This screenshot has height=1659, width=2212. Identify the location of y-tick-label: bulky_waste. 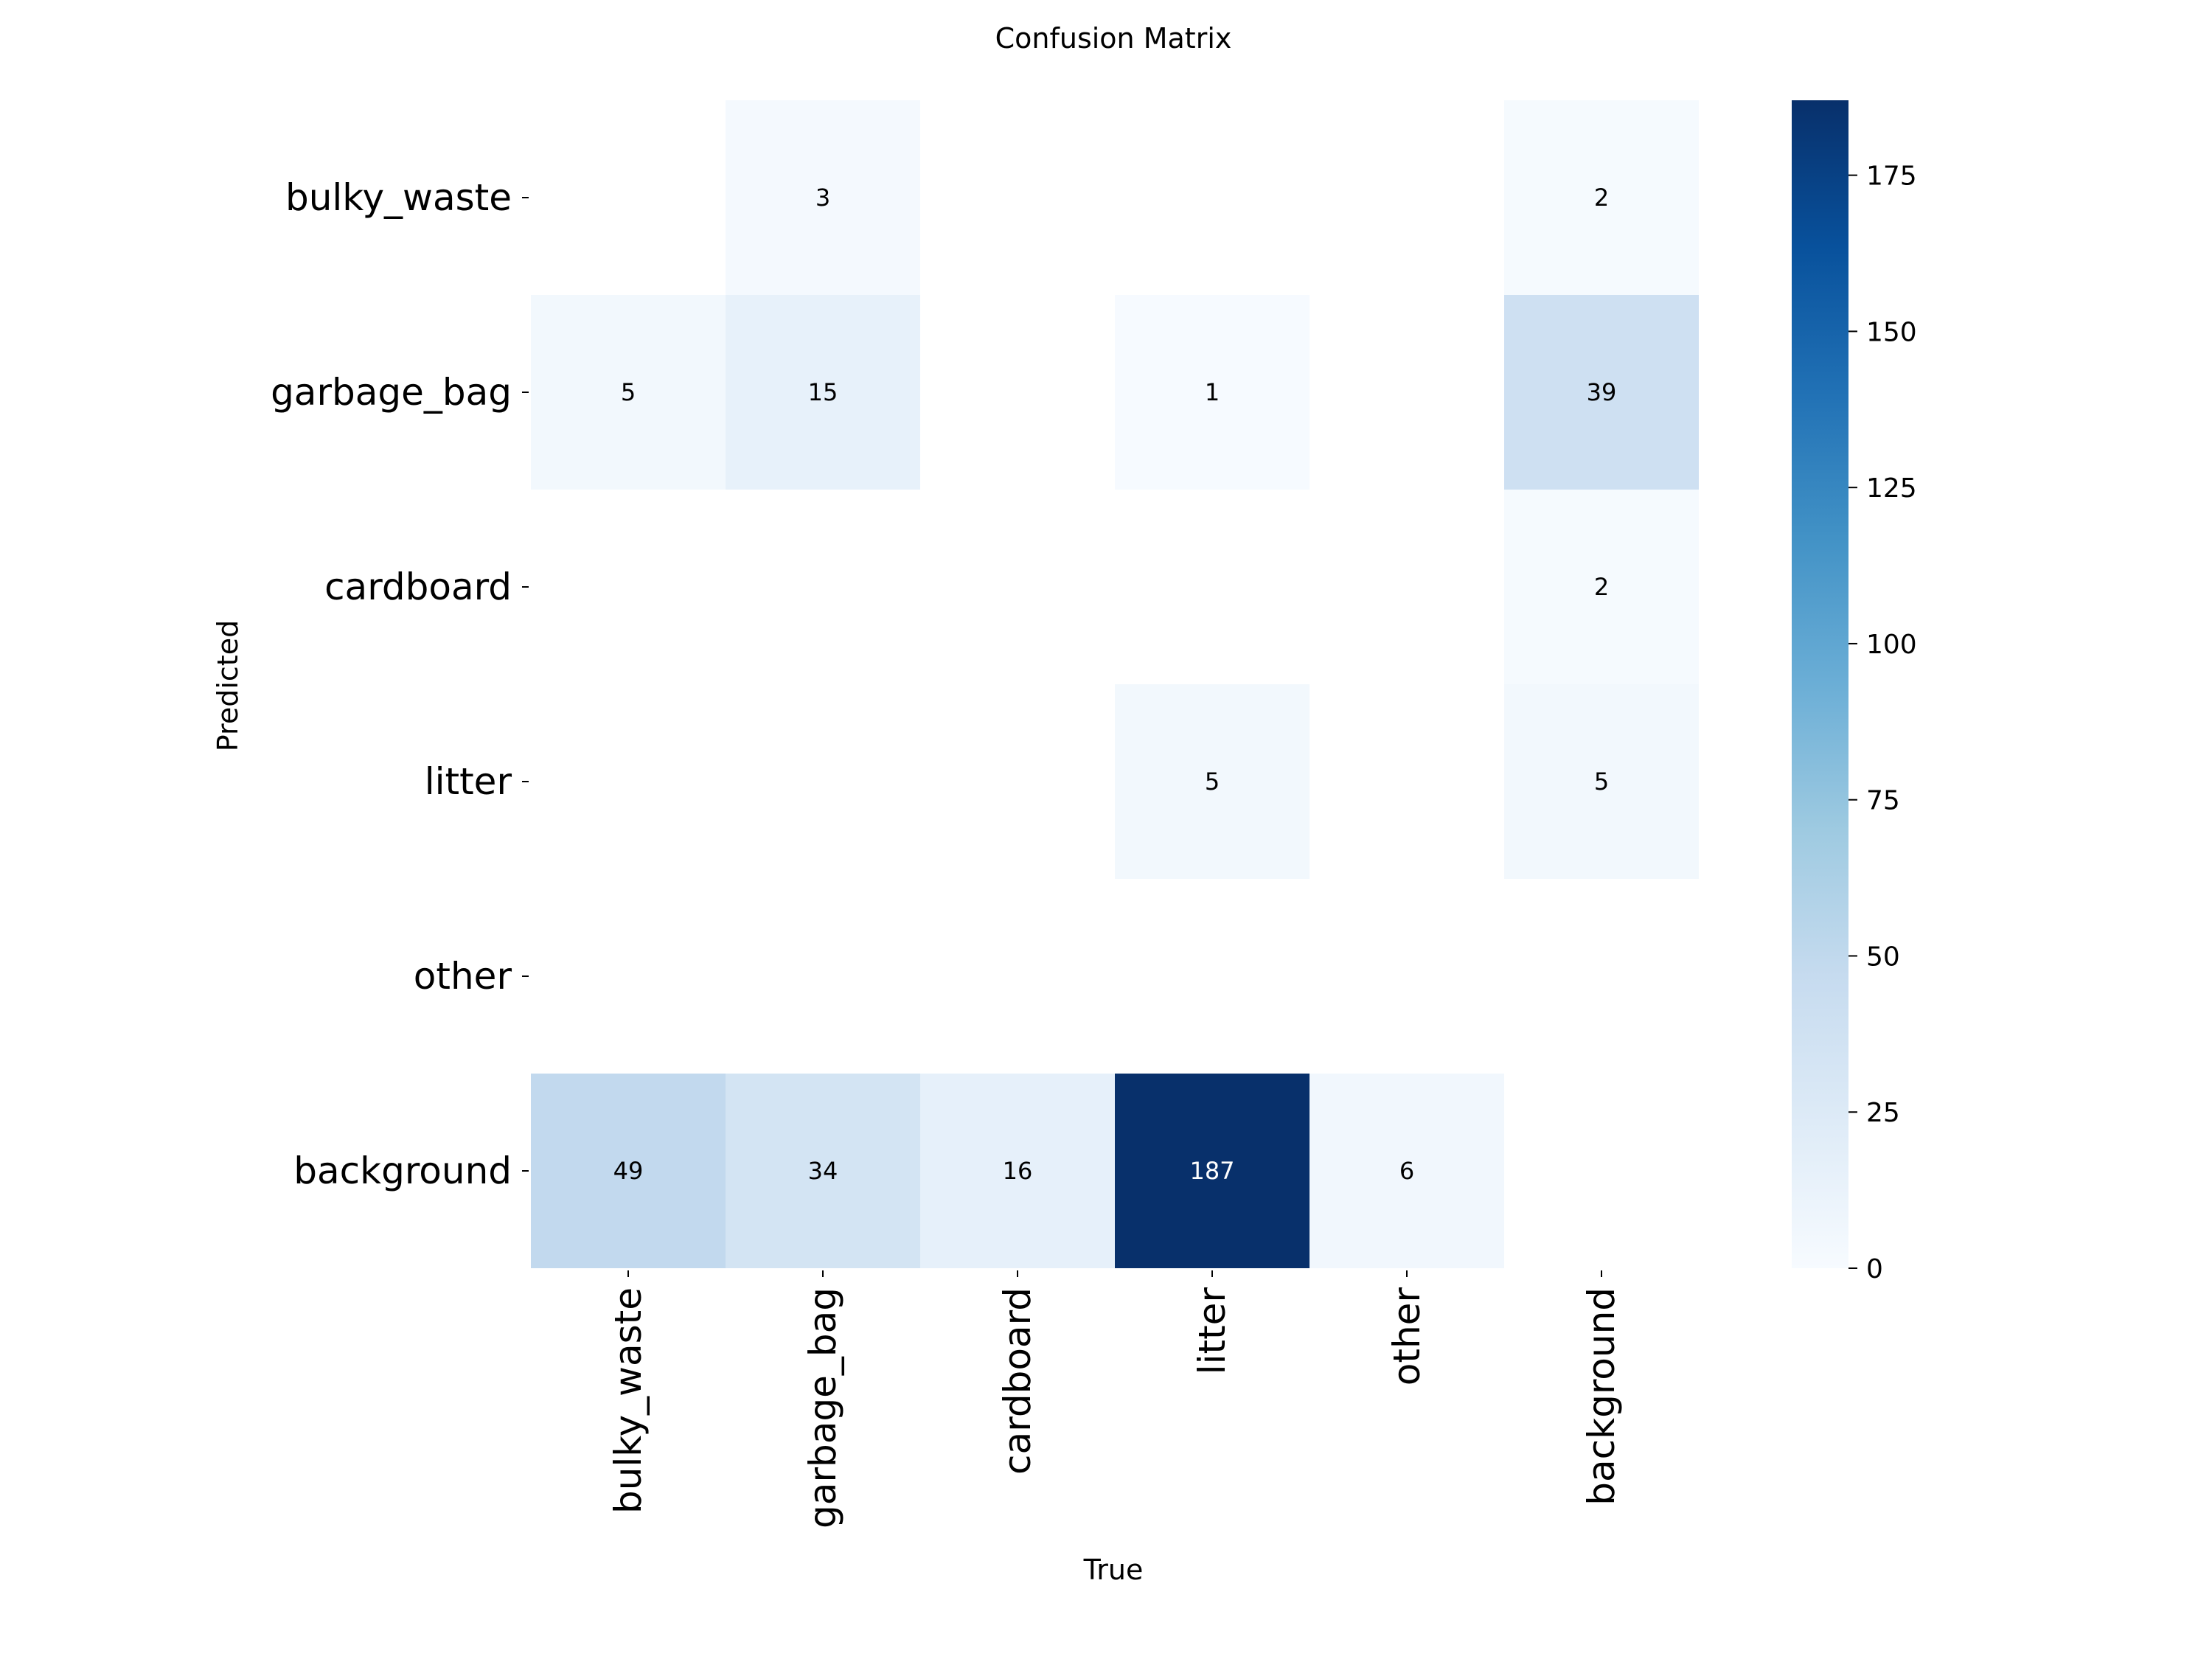
(398, 197).